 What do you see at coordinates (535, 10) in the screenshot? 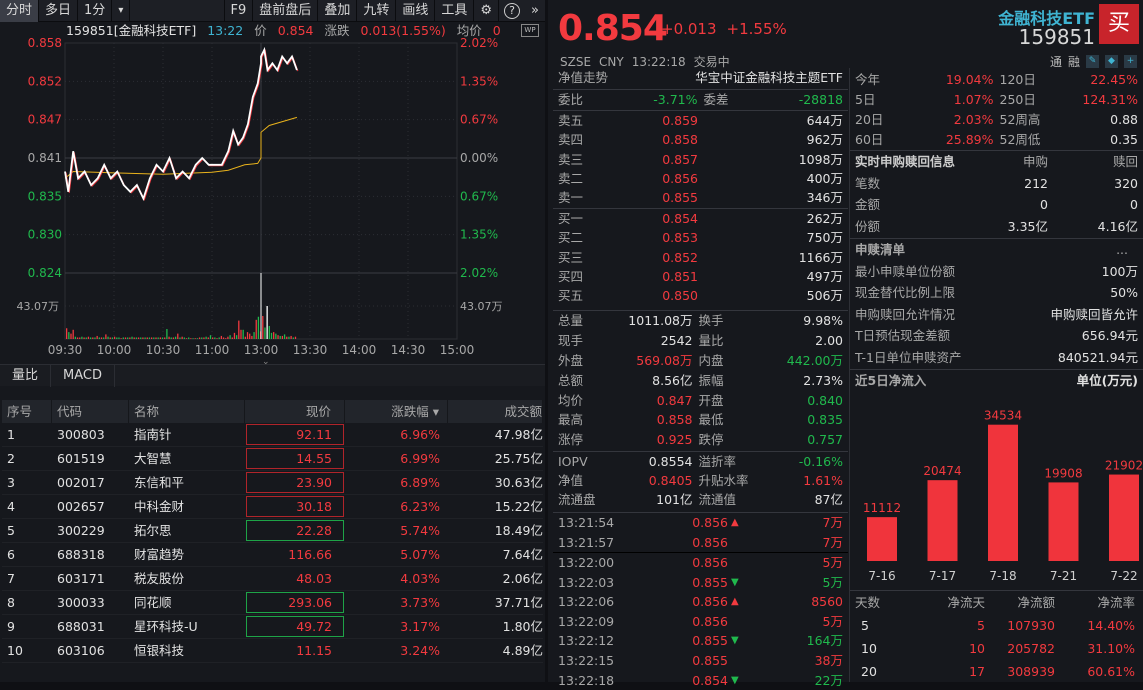
I see `more-icon: »` at bounding box center [535, 10].